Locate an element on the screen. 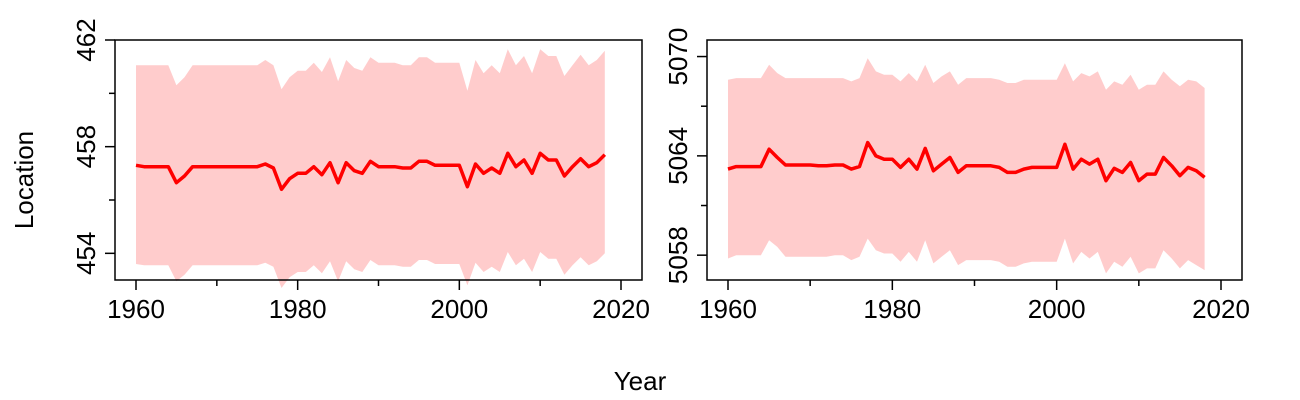  y-tick-label: 5070 is located at coordinates (678, 57).